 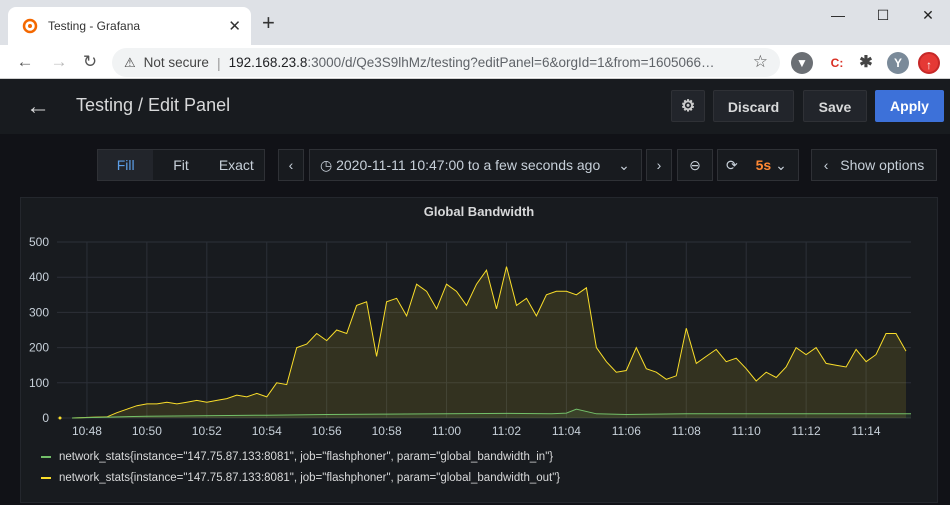 What do you see at coordinates (25, 61) in the screenshot?
I see `back-icon: ←` at bounding box center [25, 61].